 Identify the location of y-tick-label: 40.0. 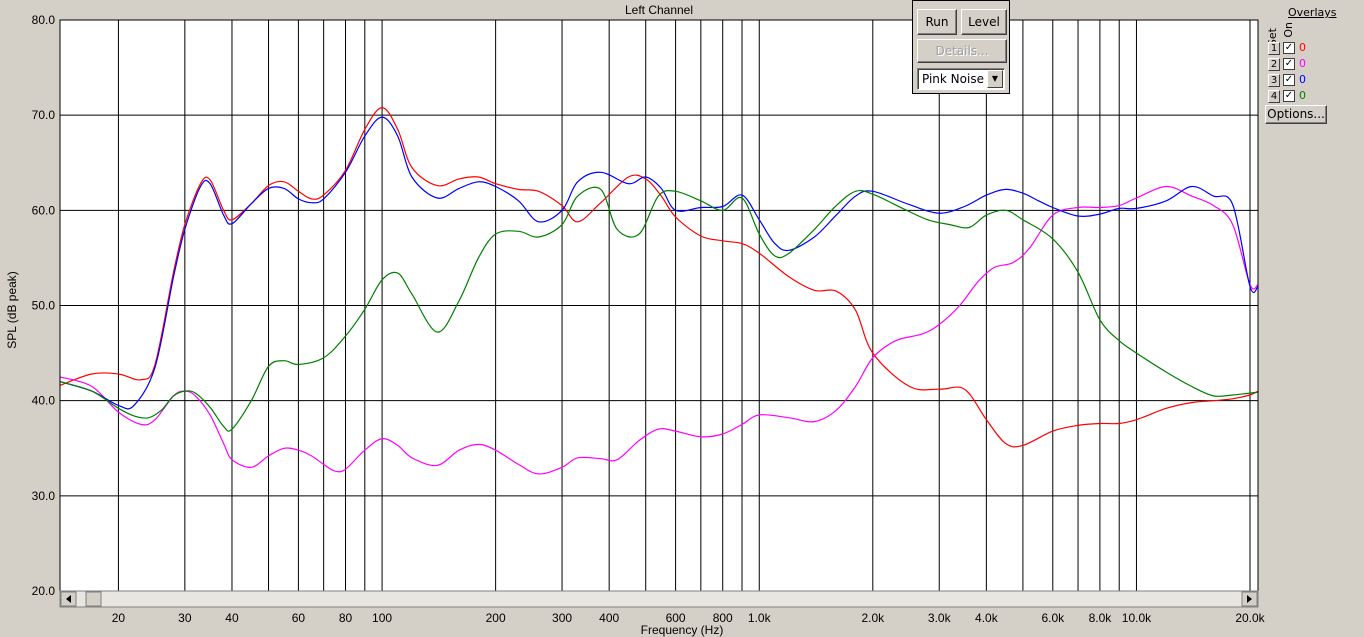
(44, 401).